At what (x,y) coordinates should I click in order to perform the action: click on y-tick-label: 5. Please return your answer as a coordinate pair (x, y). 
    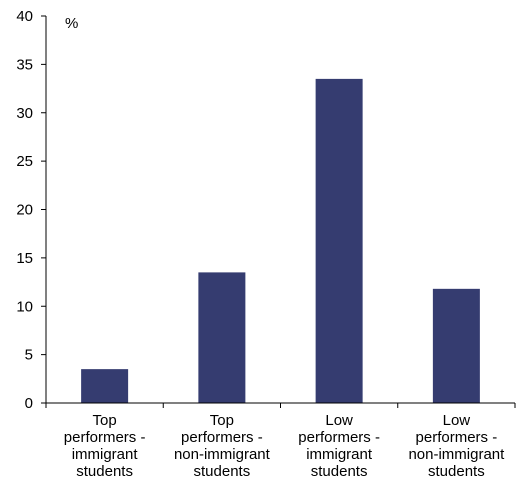
    Looking at the image, I should click on (29, 355).